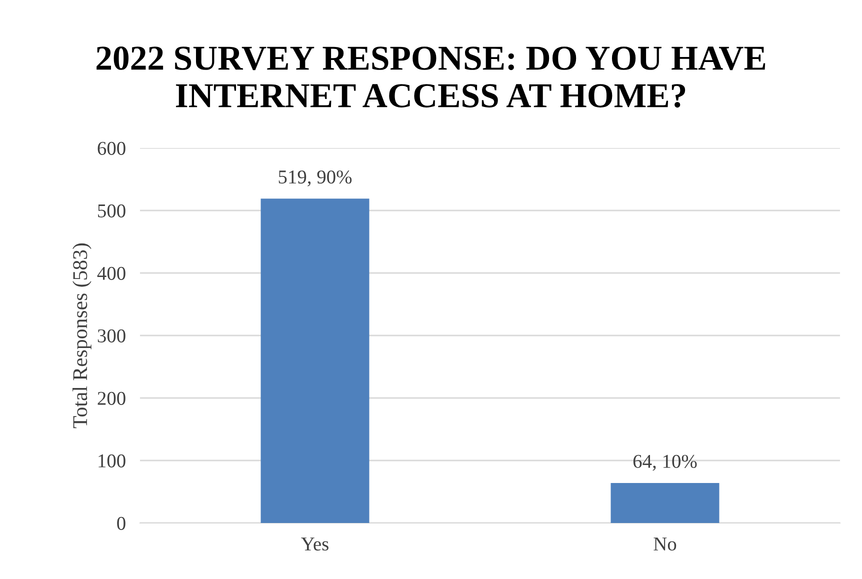 This screenshot has width=862, height=579. I want to click on x-tick-label: Yes, so click(314, 544).